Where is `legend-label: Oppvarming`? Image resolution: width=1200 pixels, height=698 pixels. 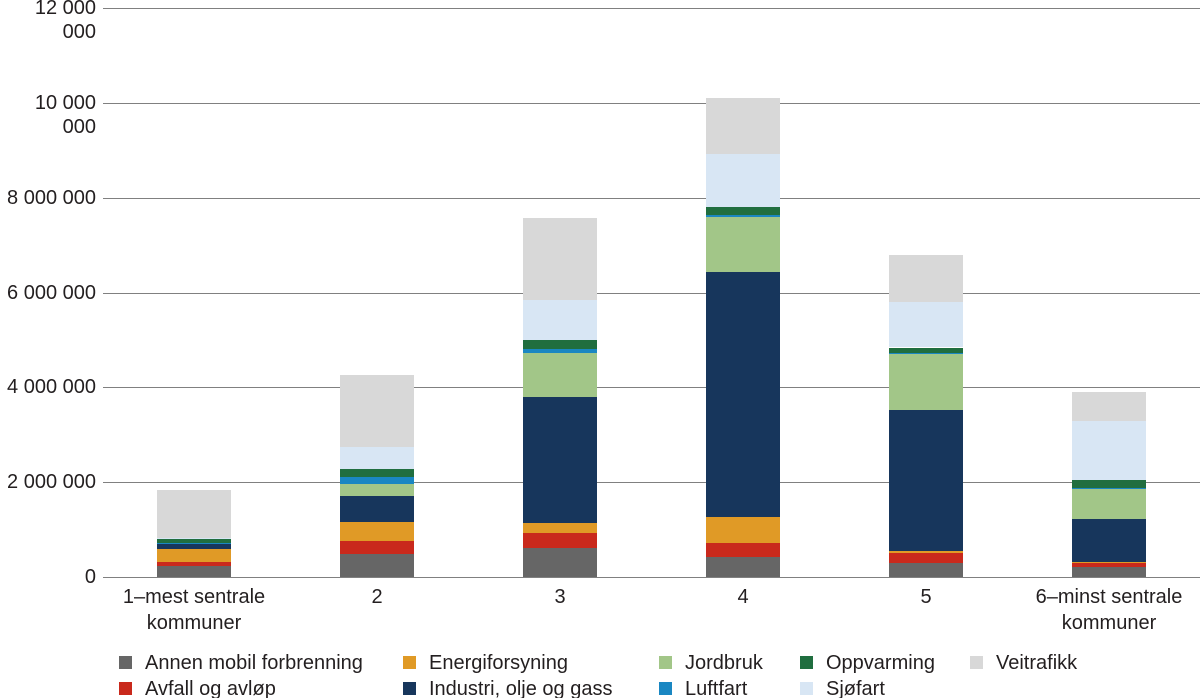
legend-label: Oppvarming is located at coordinates (880, 663).